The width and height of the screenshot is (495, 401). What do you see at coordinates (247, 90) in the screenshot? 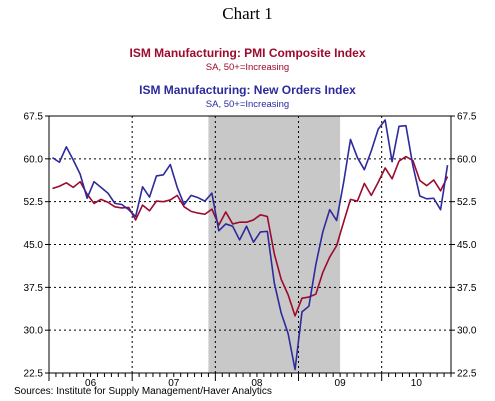
I see `series-2-name: ISM Manufacturing: New Orders Index` at bounding box center [247, 90].